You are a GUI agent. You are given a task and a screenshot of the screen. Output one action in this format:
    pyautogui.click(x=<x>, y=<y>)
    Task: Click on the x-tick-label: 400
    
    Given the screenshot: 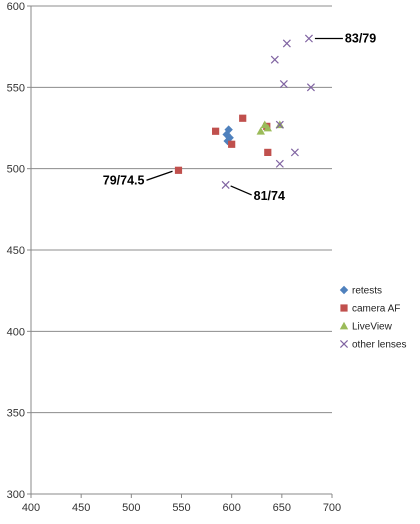 What is the action you would take?
    pyautogui.click(x=31, y=508)
    